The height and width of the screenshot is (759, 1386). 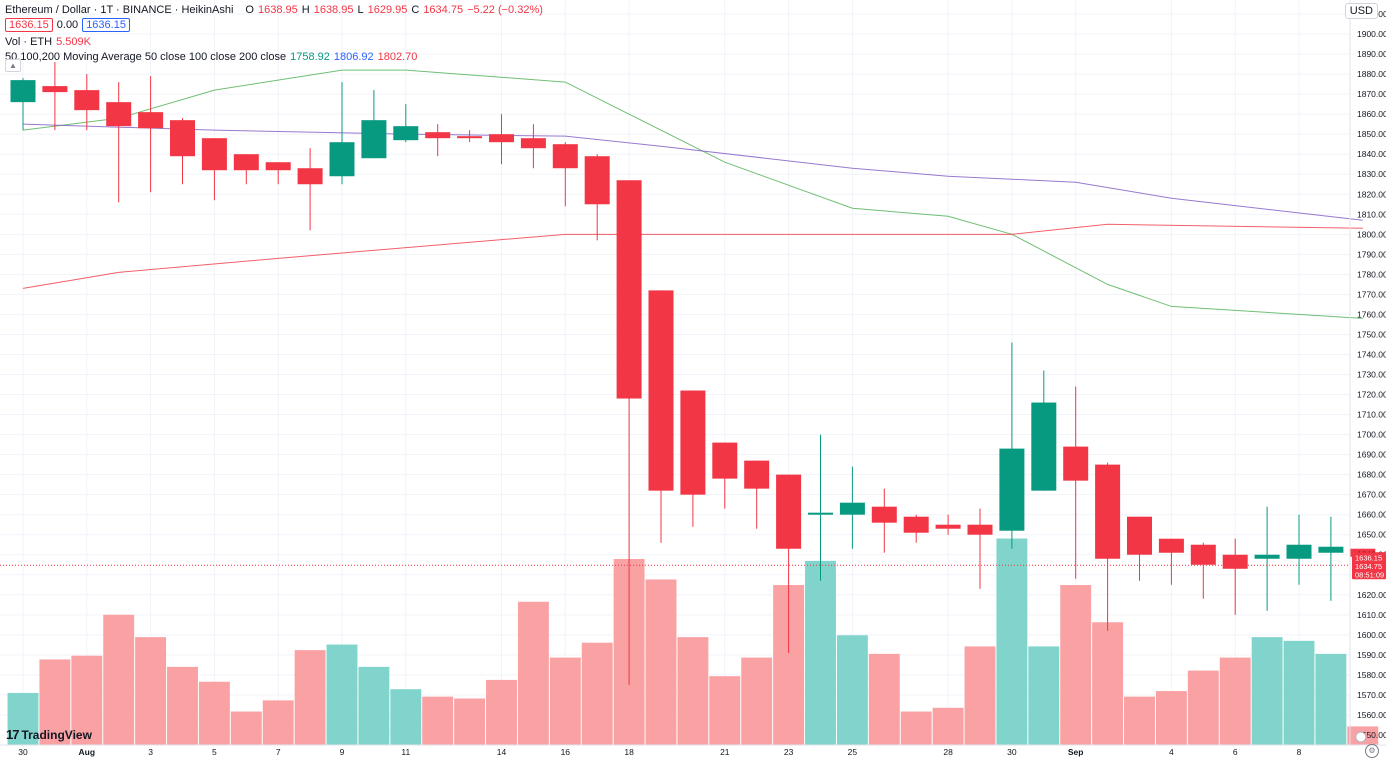 What do you see at coordinates (29, 25) in the screenshot?
I see `bid-price-box: 1636.15` at bounding box center [29, 25].